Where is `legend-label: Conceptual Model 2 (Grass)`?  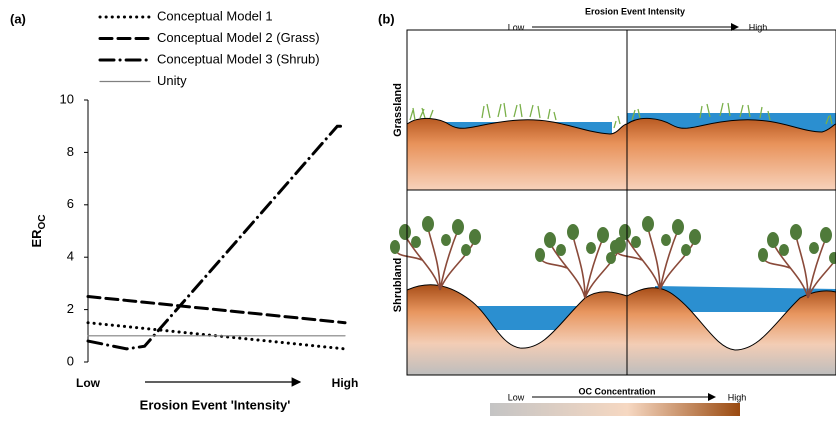
legend-label: Conceptual Model 2 (Grass) is located at coordinates (238, 37).